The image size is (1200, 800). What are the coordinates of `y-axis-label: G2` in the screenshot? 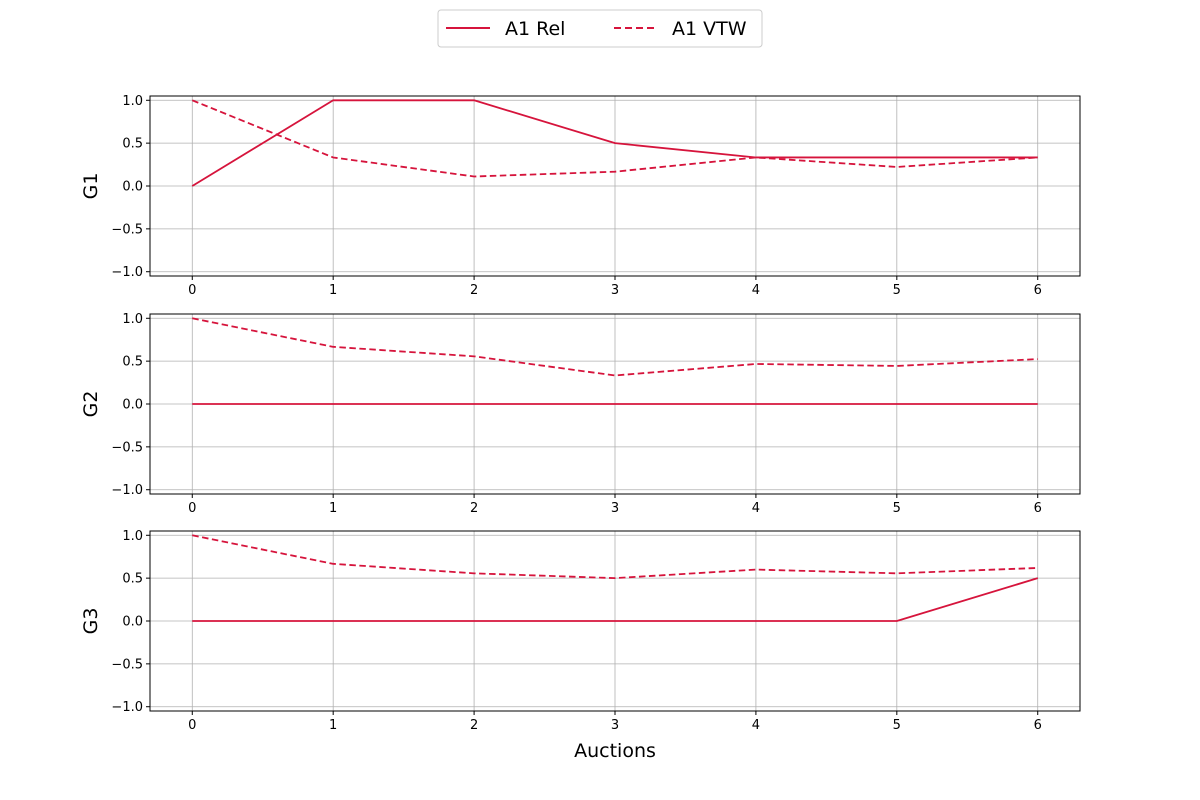 It's located at (91, 404).